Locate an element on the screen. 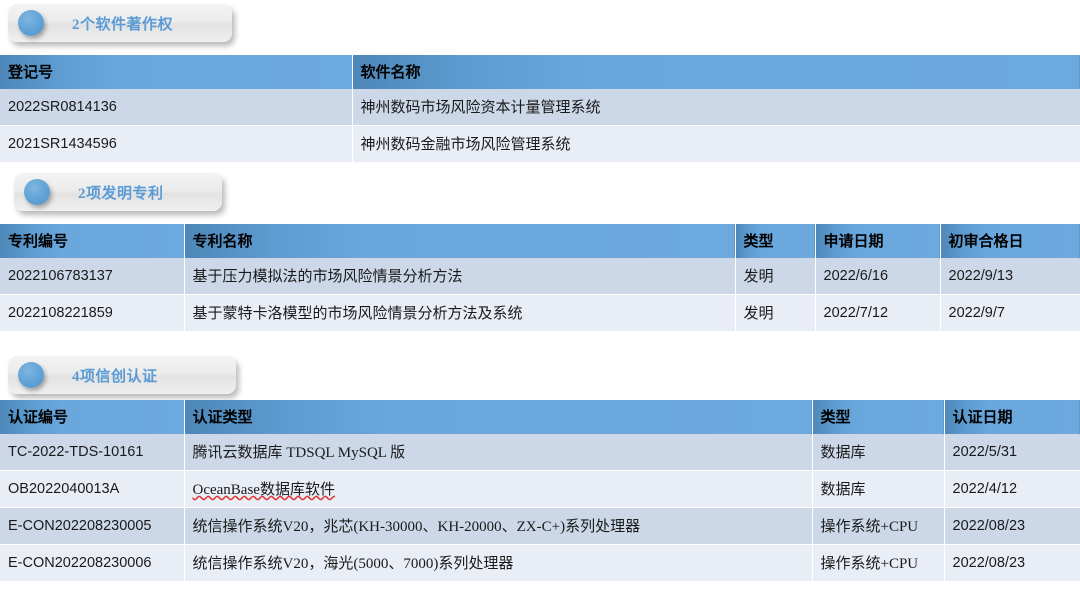 The image size is (1080, 594). cell-cert-date: 2022/5/31 is located at coordinates (1012, 452).